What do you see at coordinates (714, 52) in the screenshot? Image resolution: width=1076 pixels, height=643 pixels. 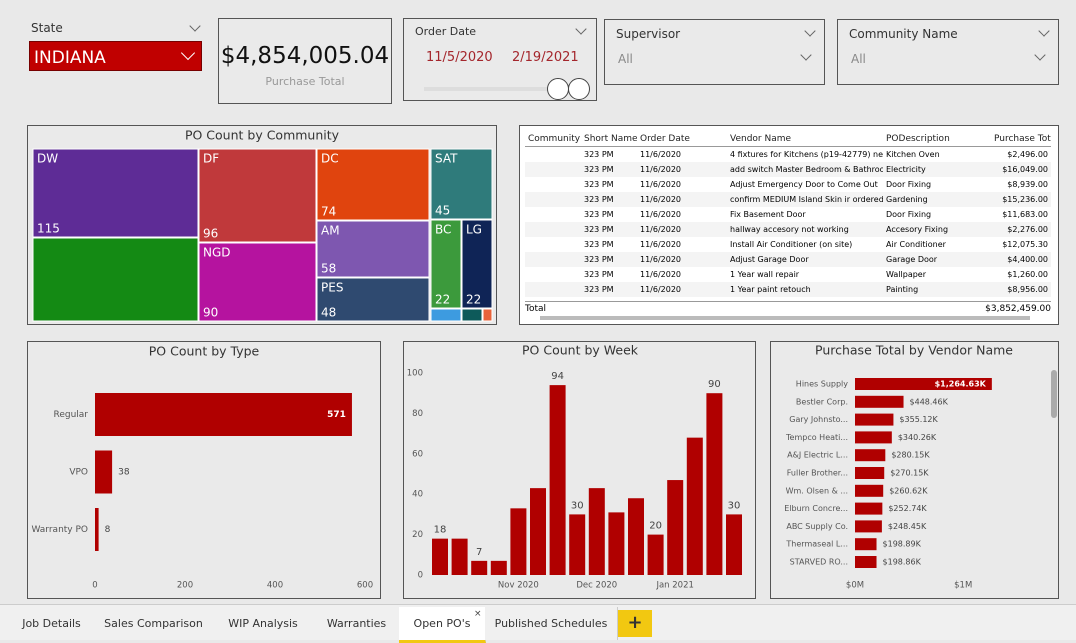 I see `supervisor-slicer: Supervisor All` at bounding box center [714, 52].